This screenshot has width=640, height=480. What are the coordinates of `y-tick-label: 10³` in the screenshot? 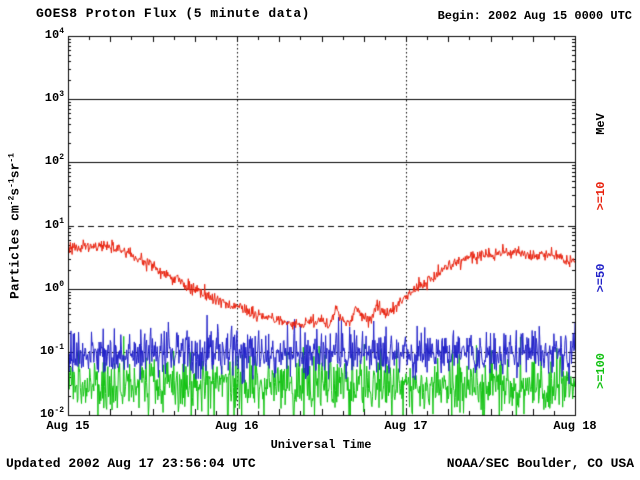 It's located at (54, 98).